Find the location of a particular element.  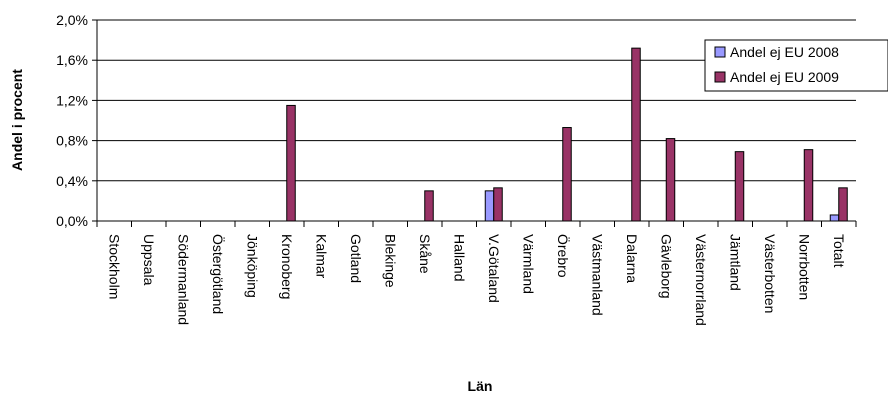

x-tick-label: Halland is located at coordinates (459, 257).